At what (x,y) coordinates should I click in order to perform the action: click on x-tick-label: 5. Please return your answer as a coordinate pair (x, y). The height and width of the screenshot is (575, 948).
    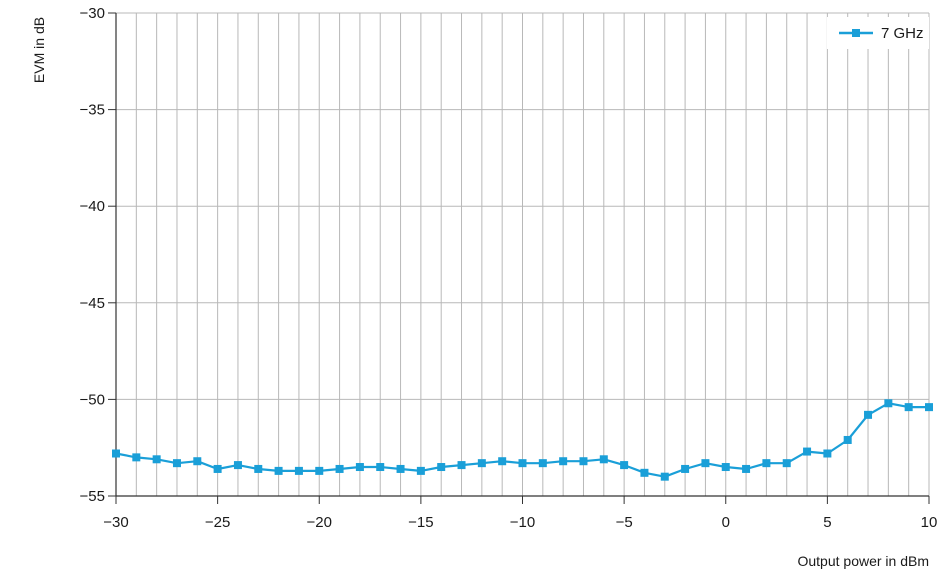
    Looking at the image, I should click on (827, 522).